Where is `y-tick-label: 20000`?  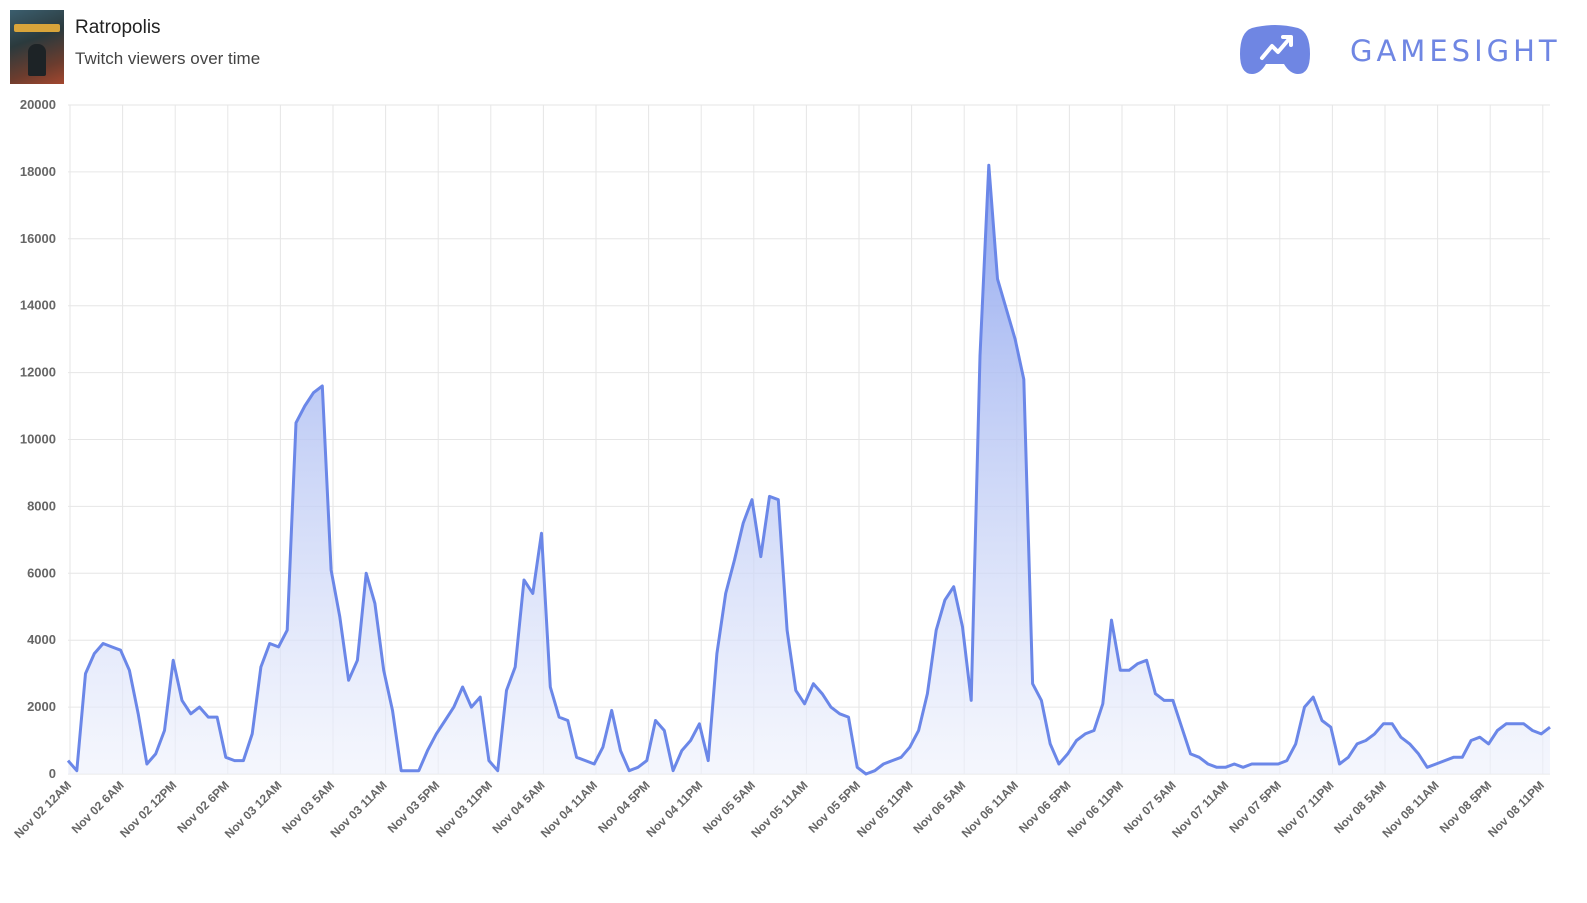
y-tick-label: 20000 is located at coordinates (38, 104).